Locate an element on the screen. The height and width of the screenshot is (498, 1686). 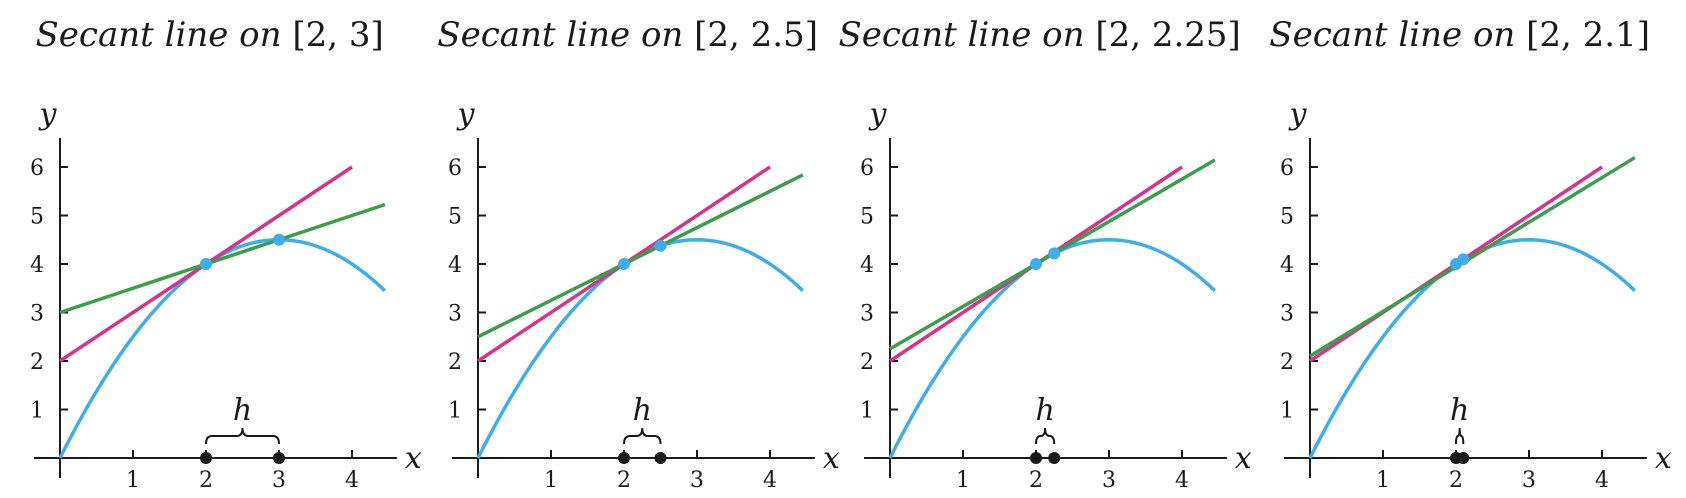
panel-title-interval: [2, 2.5] is located at coordinates (750, 35).